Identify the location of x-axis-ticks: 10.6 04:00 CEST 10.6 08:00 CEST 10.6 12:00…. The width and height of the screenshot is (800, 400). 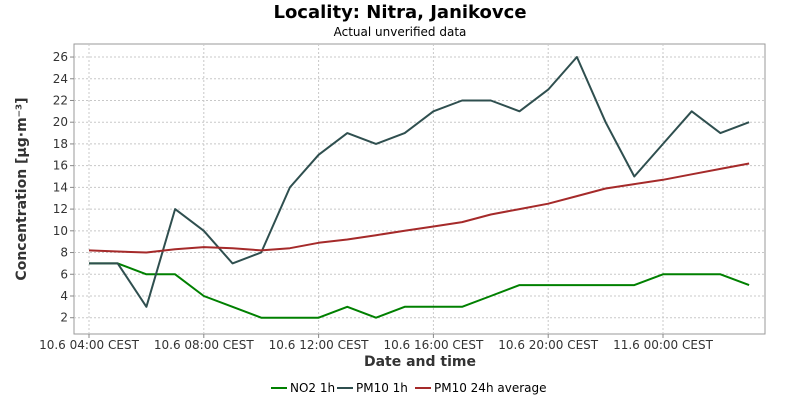
(376, 343).